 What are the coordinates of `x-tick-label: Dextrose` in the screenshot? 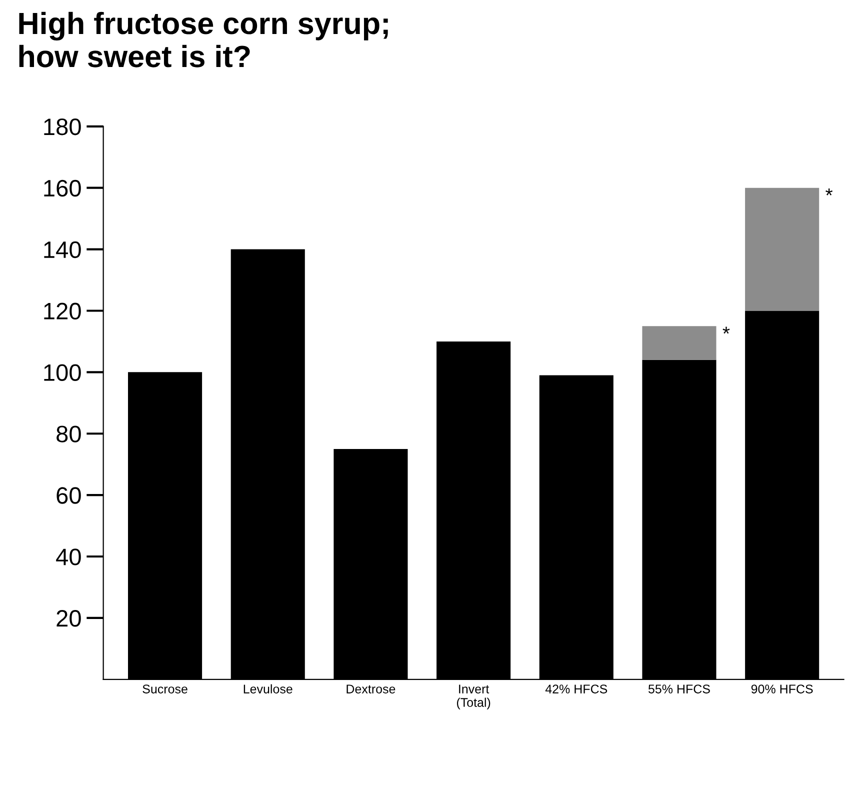 It's located at (371, 689).